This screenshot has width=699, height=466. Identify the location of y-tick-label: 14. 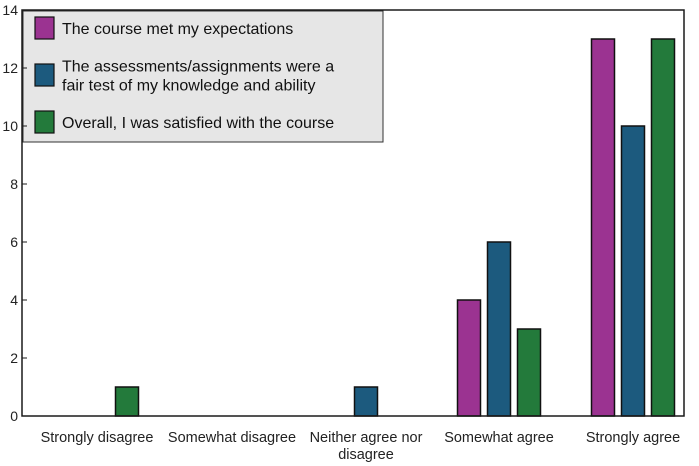
(10, 10).